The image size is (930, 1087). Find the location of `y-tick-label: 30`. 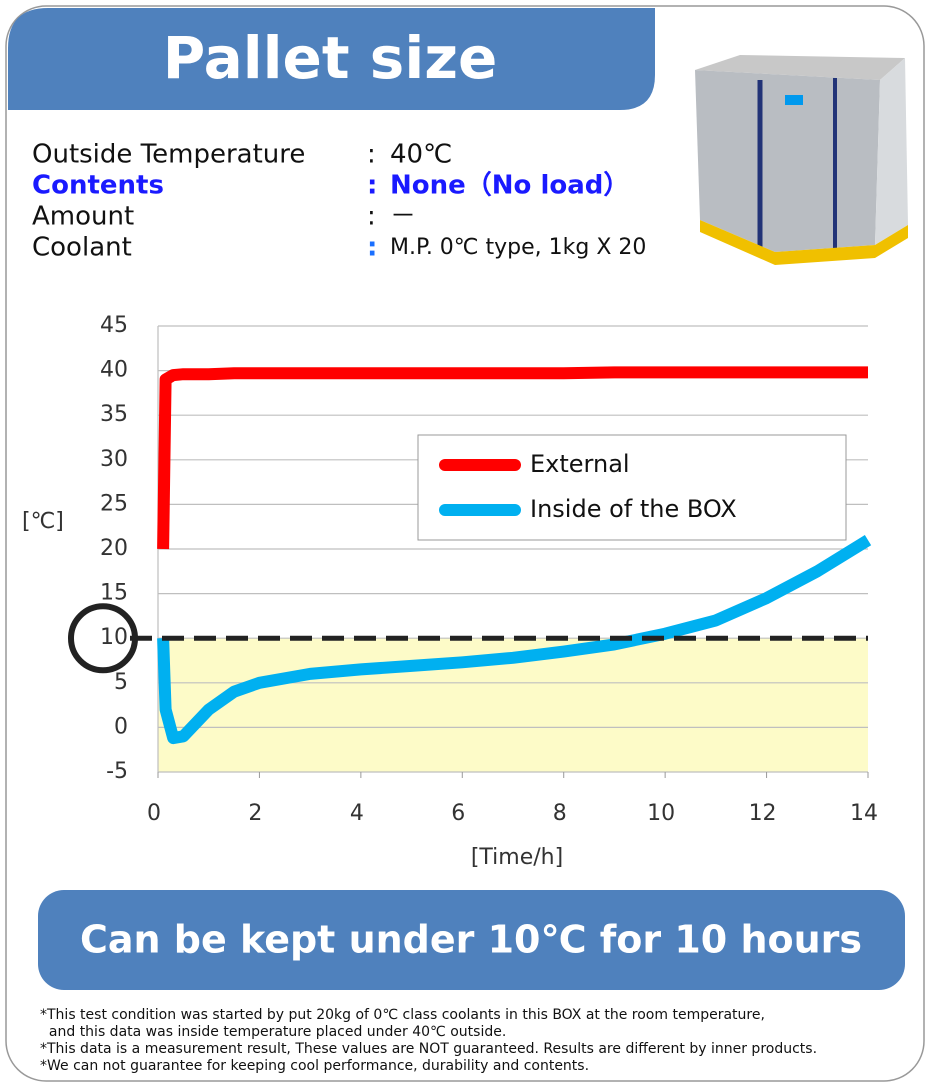

y-tick-label: 30 is located at coordinates (114, 459).